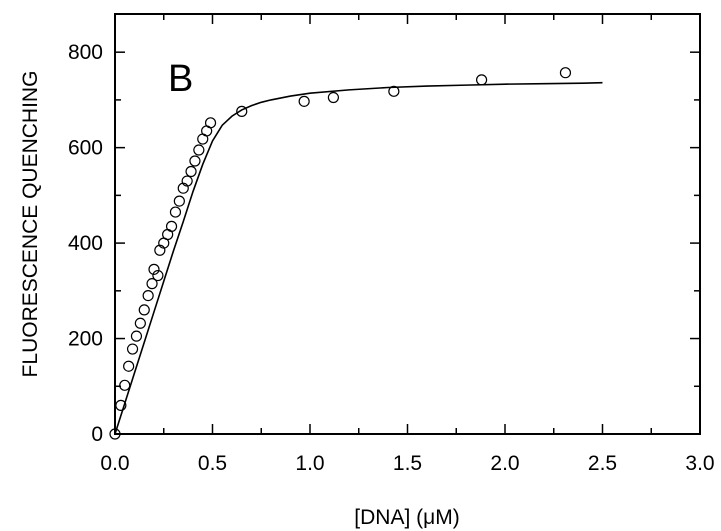 This screenshot has height=531, width=721. What do you see at coordinates (406, 517) in the screenshot?
I see `x-axis-title: [DNA] (μM)` at bounding box center [406, 517].